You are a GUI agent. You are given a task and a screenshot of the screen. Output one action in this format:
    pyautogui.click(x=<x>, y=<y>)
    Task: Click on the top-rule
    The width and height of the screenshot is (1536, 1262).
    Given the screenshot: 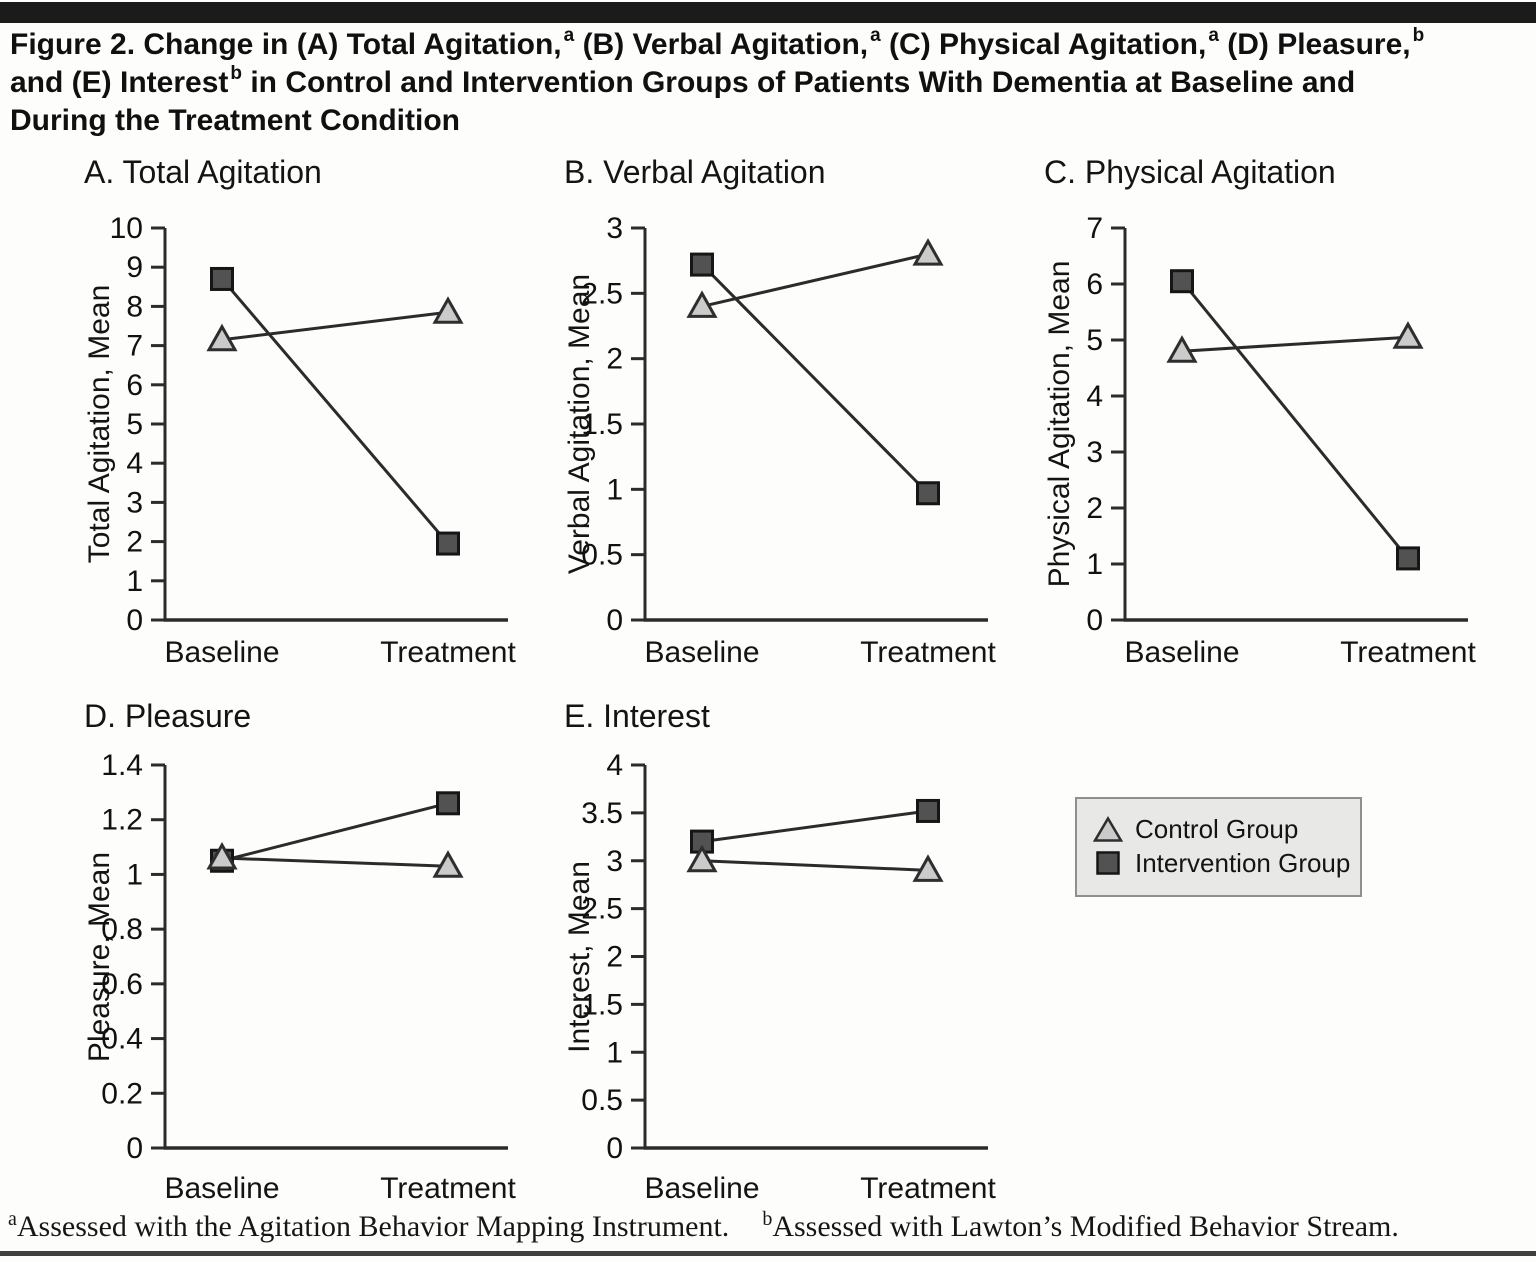 What is the action you would take?
    pyautogui.click(x=768, y=12)
    